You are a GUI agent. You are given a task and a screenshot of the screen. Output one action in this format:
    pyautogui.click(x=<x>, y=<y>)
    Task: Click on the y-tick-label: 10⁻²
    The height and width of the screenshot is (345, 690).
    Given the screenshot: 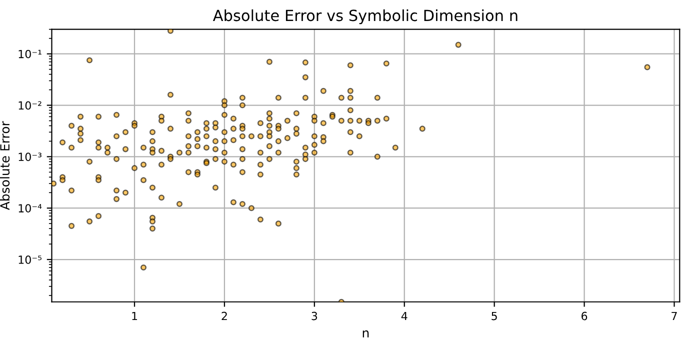 What is the action you would take?
    pyautogui.click(x=30, y=105)
    